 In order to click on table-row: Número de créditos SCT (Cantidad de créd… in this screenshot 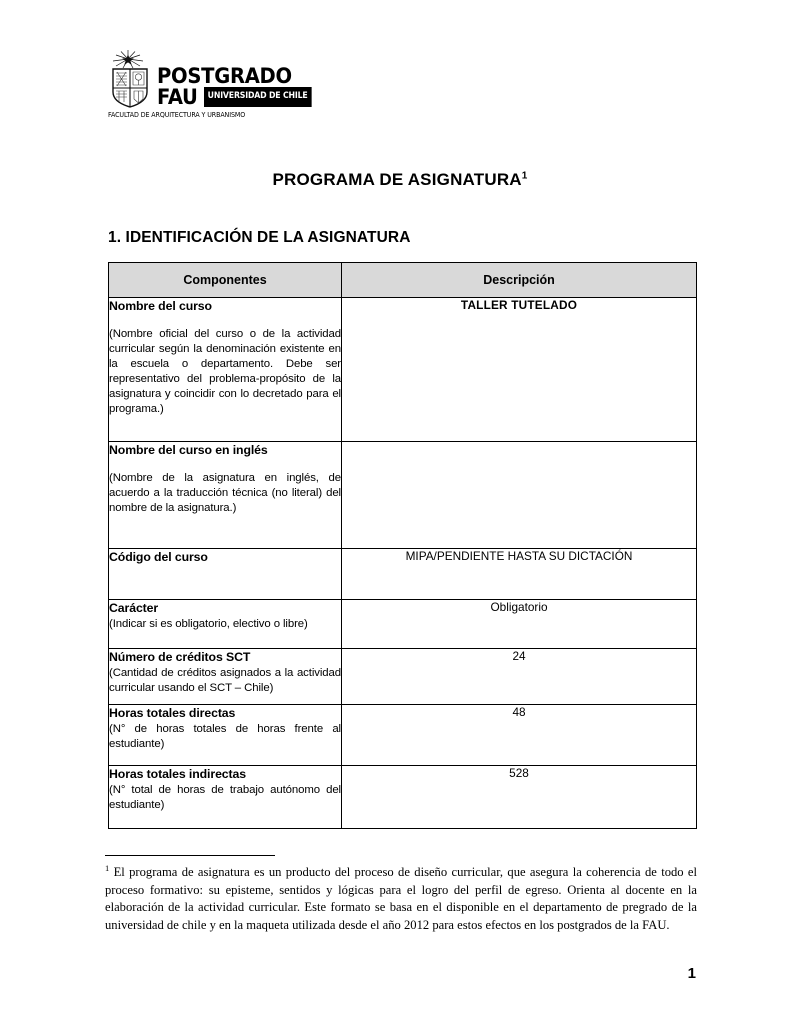, I will do `click(402, 676)`.